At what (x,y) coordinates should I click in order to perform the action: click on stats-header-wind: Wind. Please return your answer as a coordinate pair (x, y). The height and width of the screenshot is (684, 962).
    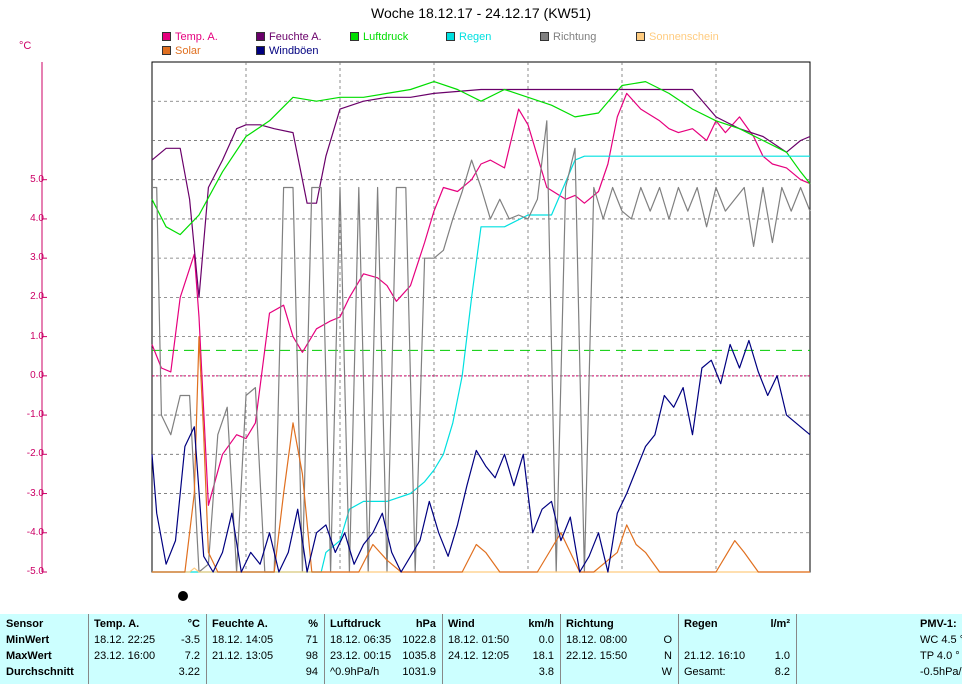
    Looking at the image, I should click on (461, 624).